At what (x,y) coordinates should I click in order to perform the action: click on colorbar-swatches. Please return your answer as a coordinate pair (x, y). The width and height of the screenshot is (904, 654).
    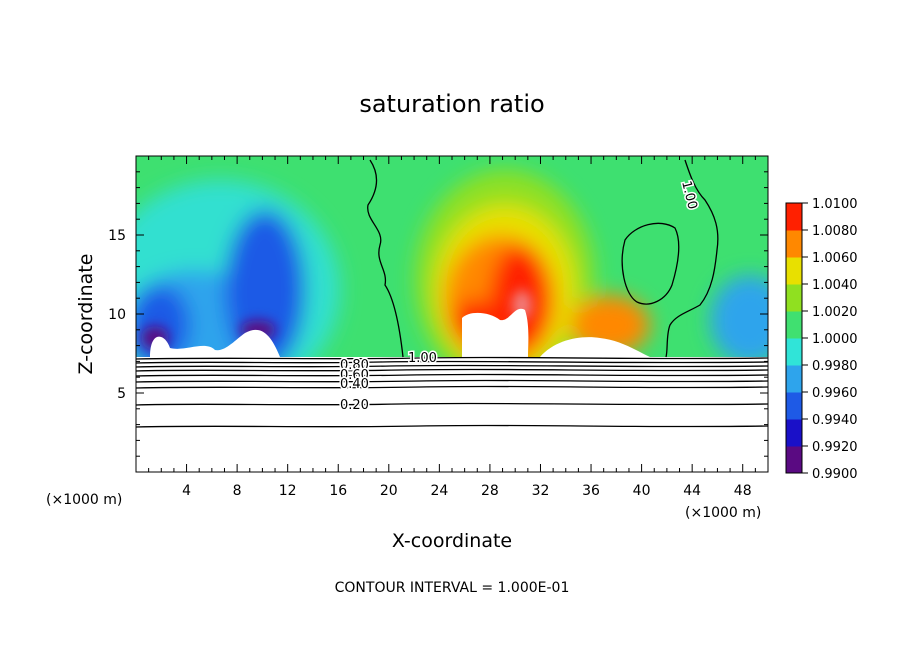
    Looking at the image, I should click on (794, 338).